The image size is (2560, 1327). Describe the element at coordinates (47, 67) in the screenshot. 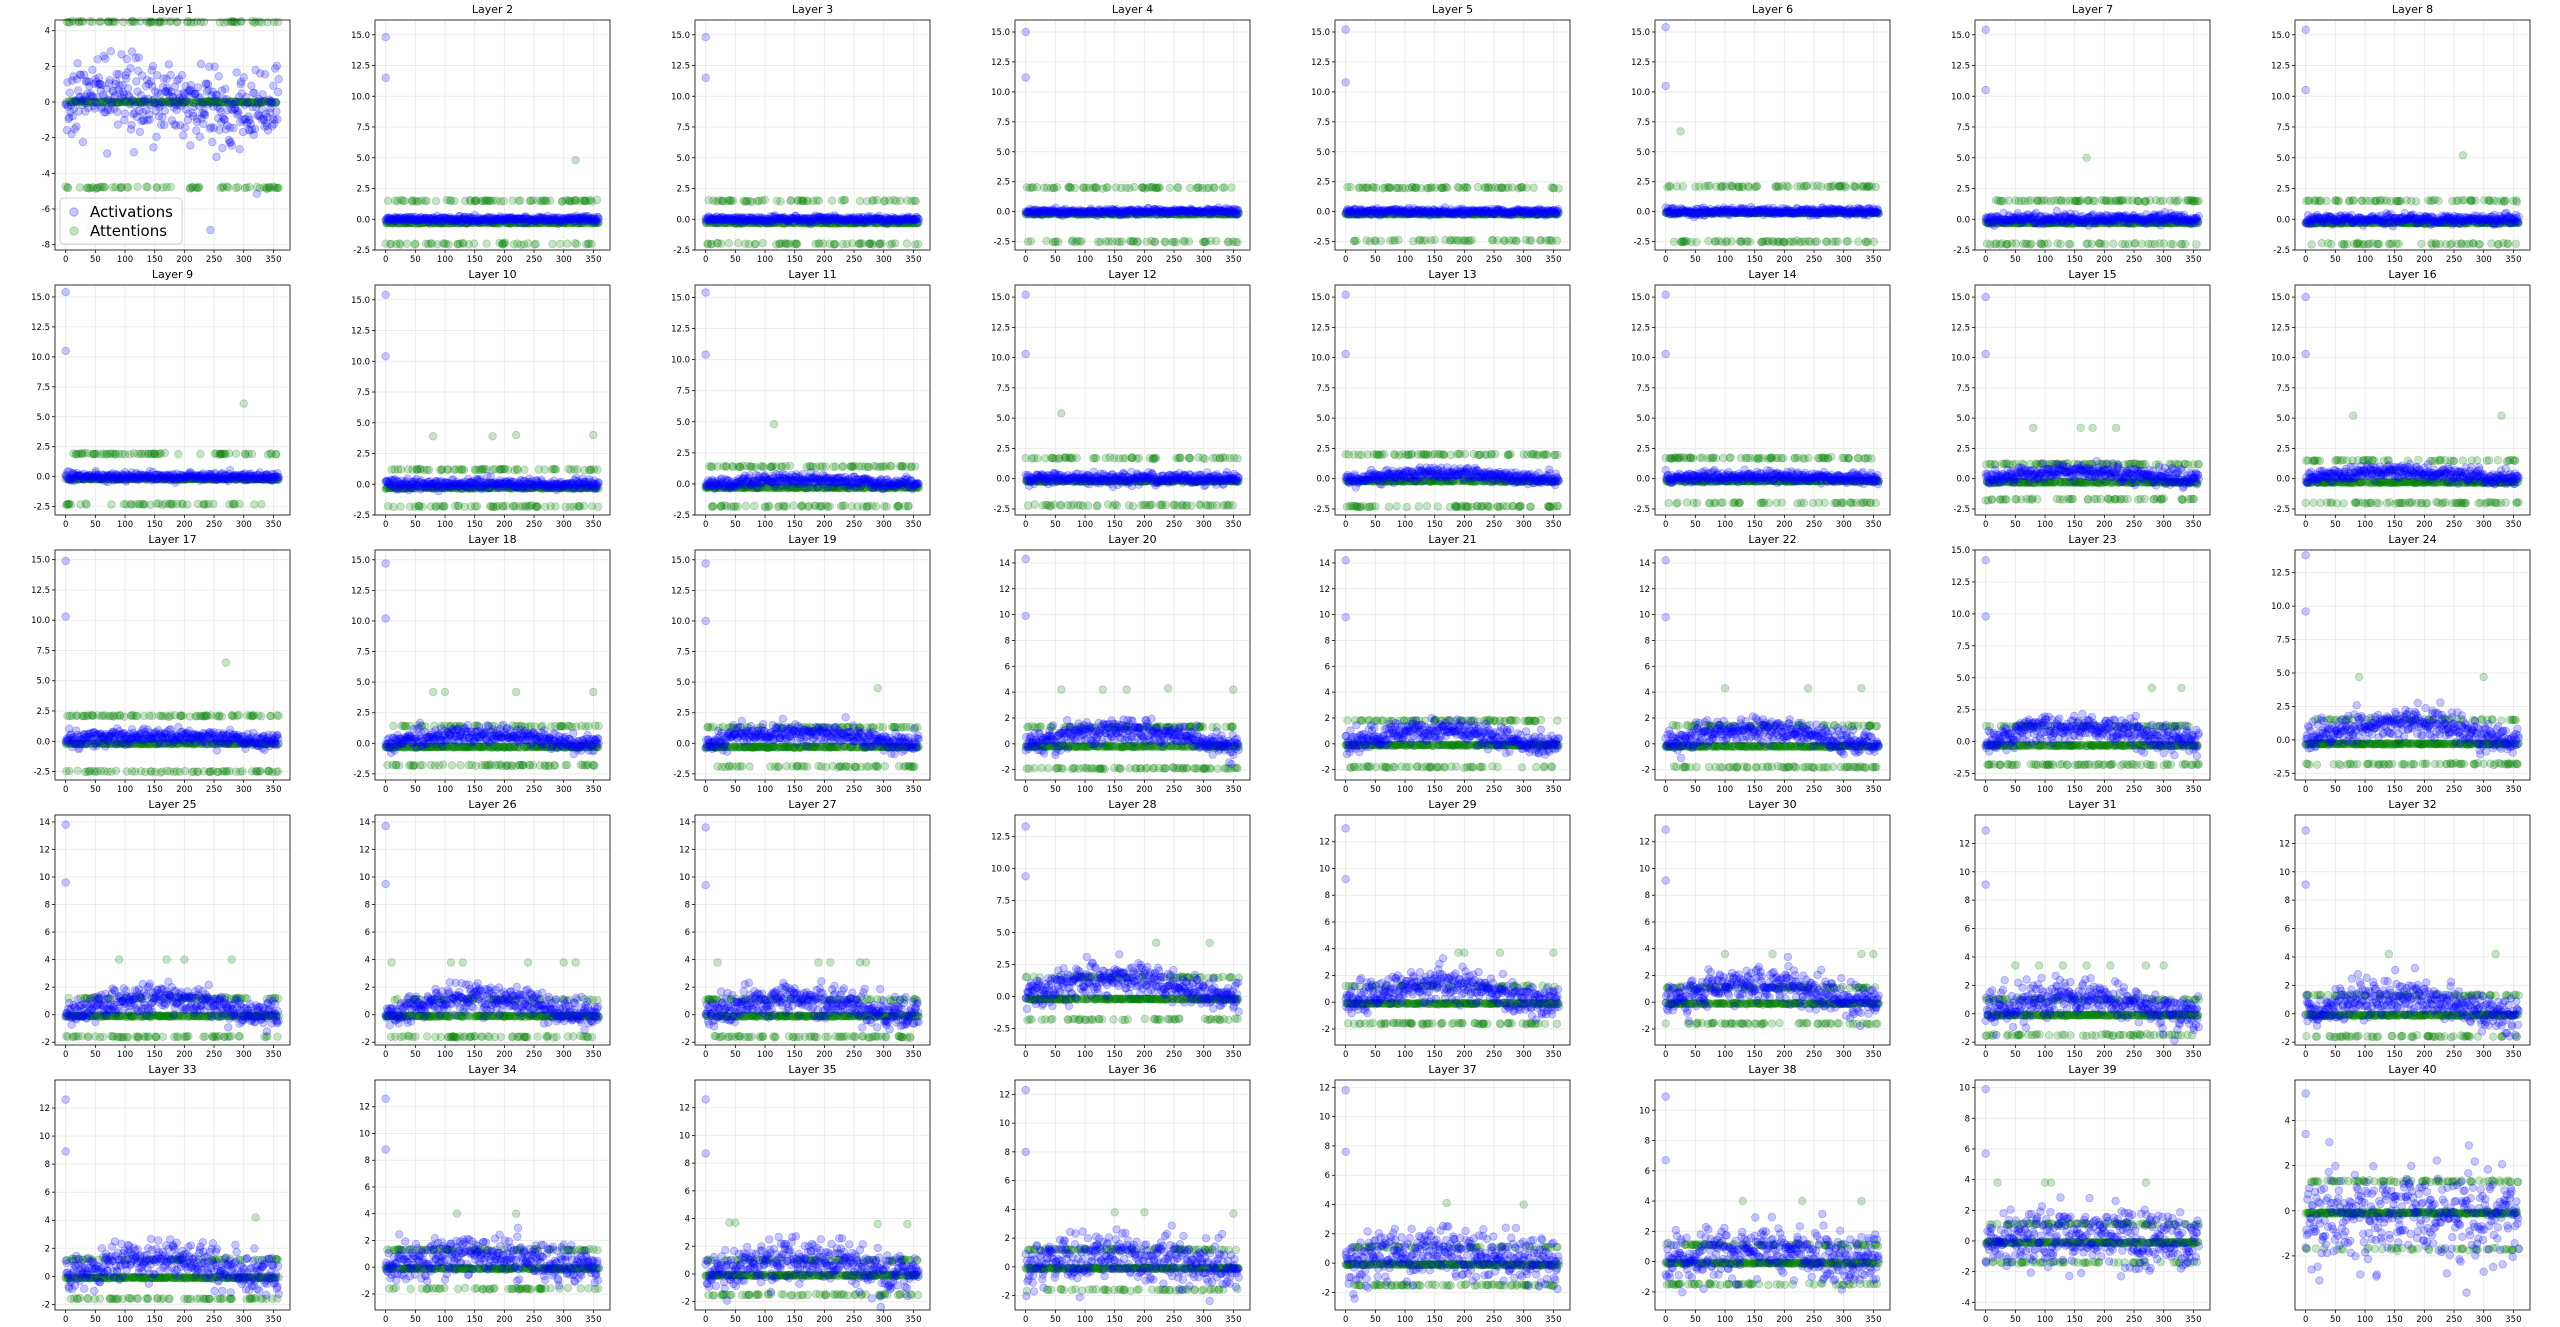

I see `y-tick-label: 2` at that location.